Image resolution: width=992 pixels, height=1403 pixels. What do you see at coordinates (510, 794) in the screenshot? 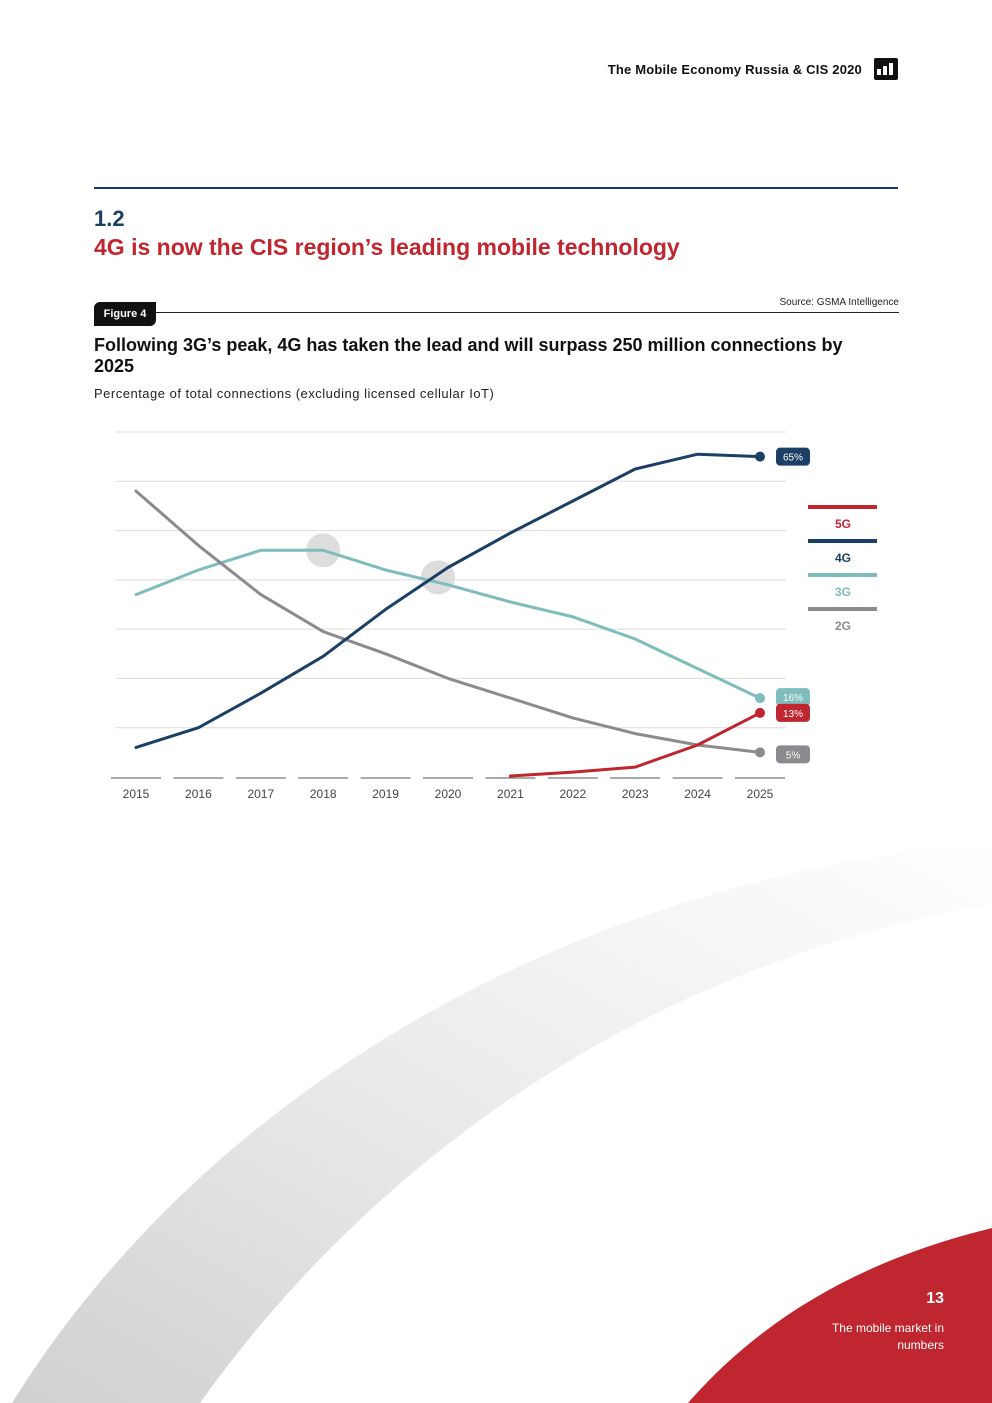
I see `x-tick-label: 2021` at bounding box center [510, 794].